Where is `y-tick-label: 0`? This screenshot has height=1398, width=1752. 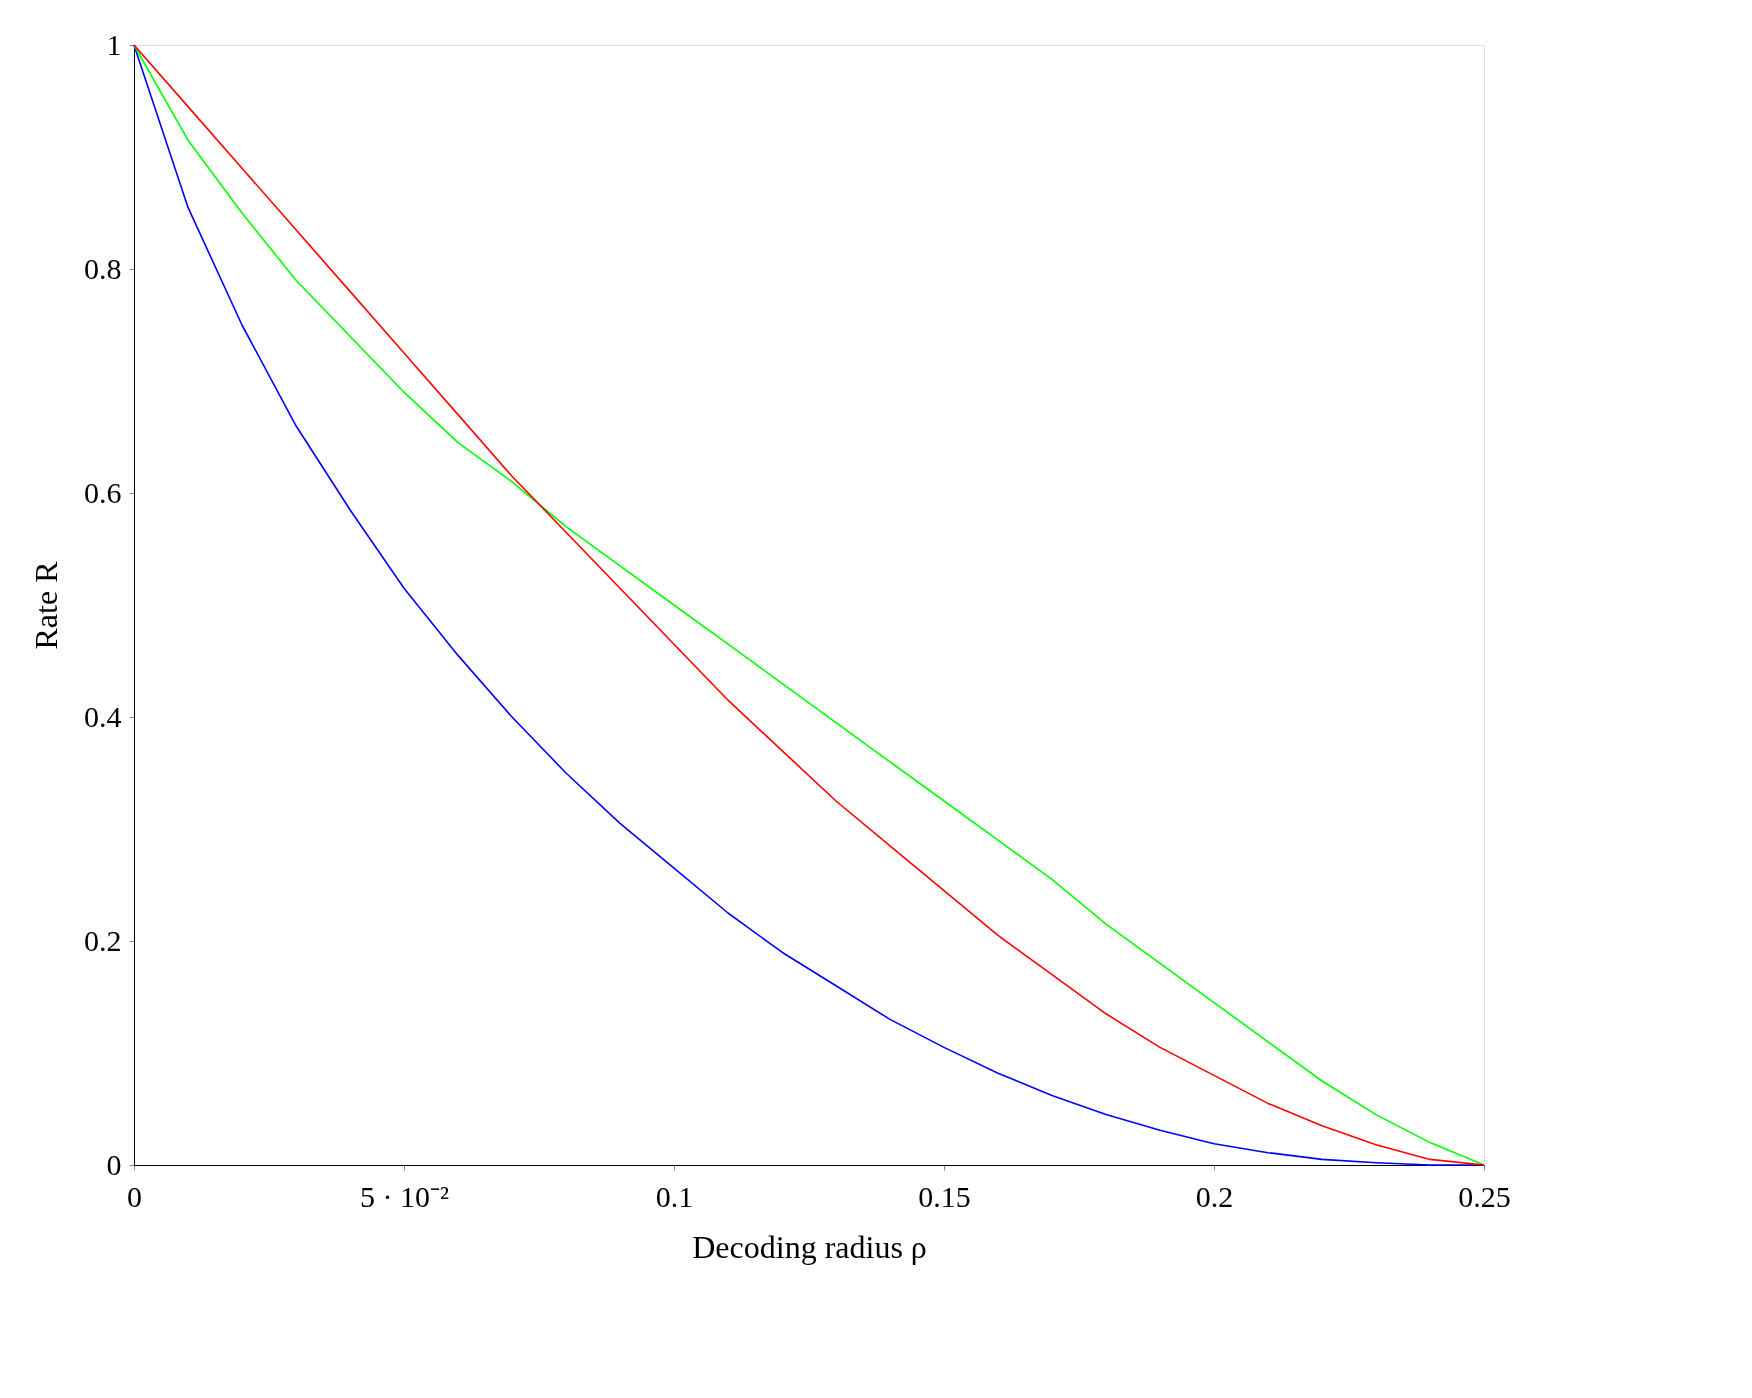 y-tick-label: 0 is located at coordinates (114, 1164).